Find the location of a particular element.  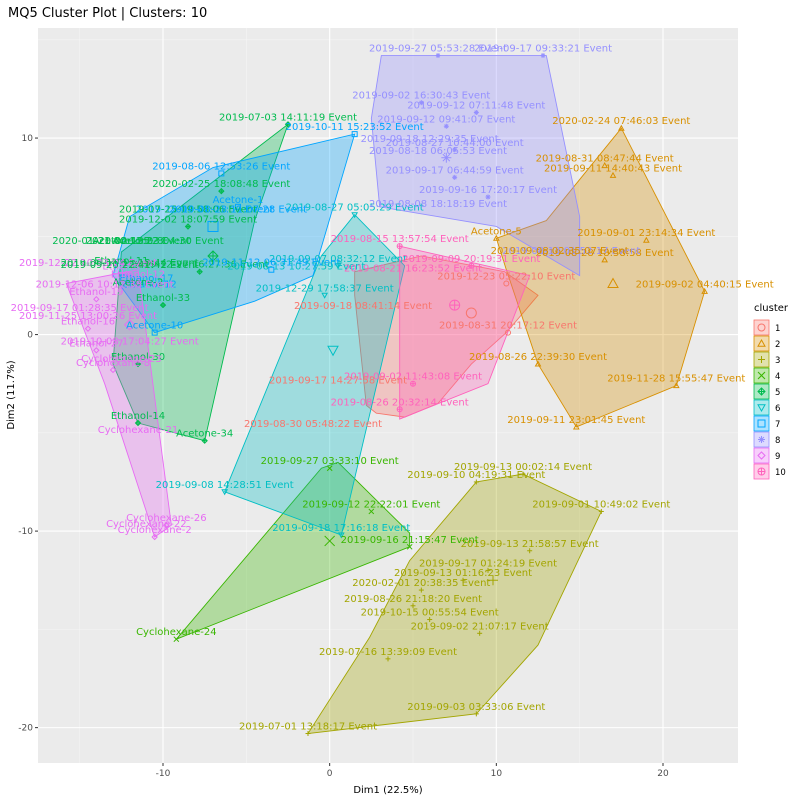

point-label: 2019-08-18 06:05:53 Event is located at coordinates (438, 151).